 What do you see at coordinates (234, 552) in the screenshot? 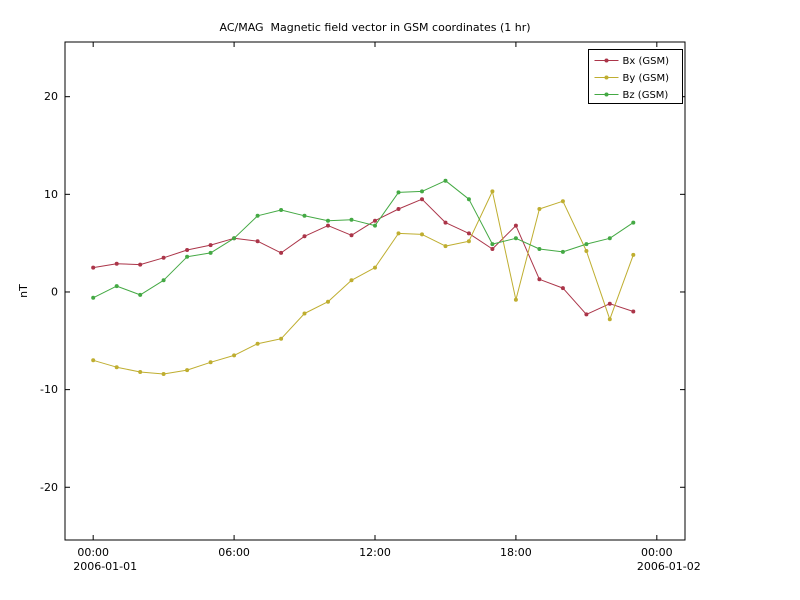
I see `x-tick-label: 06:00` at bounding box center [234, 552].